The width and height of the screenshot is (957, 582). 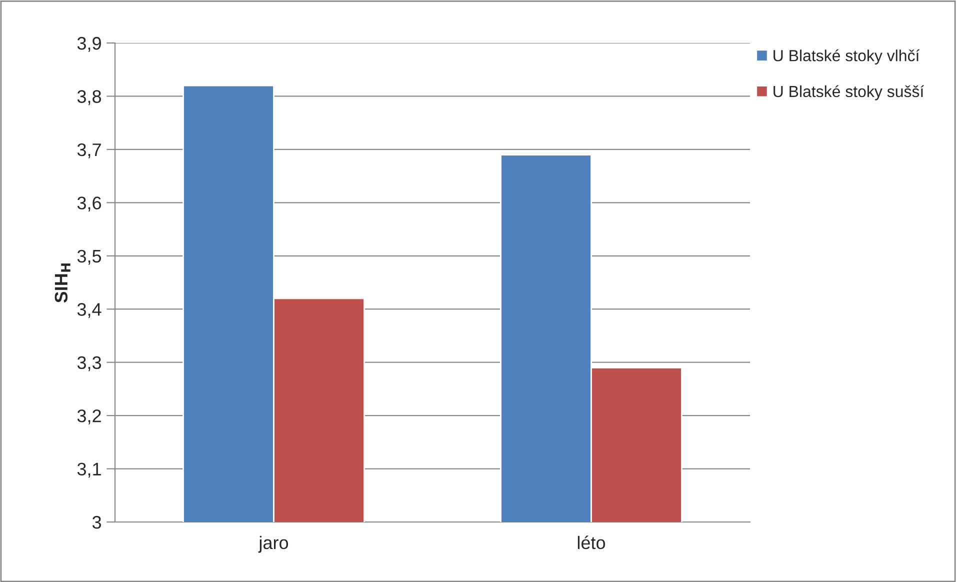 I want to click on x-tick-label: léto, so click(x=592, y=543).